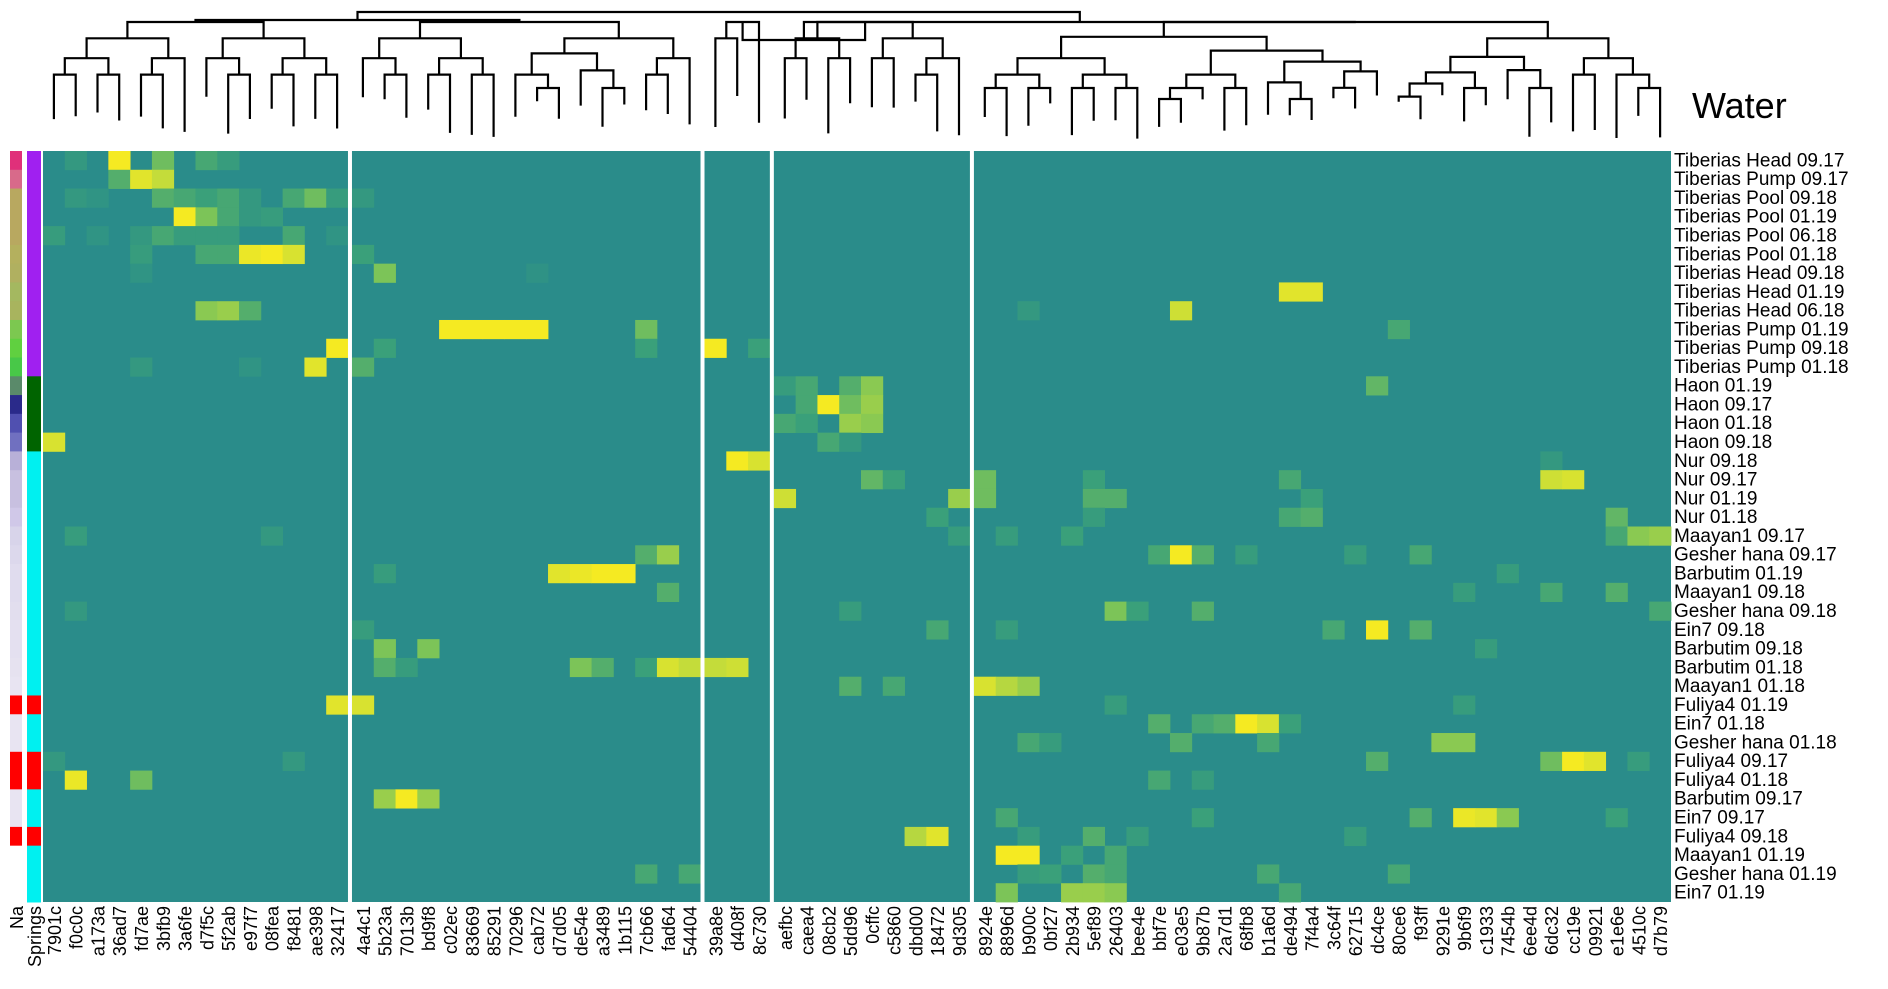 This screenshot has height=989, width=1888. Describe the element at coordinates (1719, 724) in the screenshot. I see `row-label: Ein7 01.18` at that location.